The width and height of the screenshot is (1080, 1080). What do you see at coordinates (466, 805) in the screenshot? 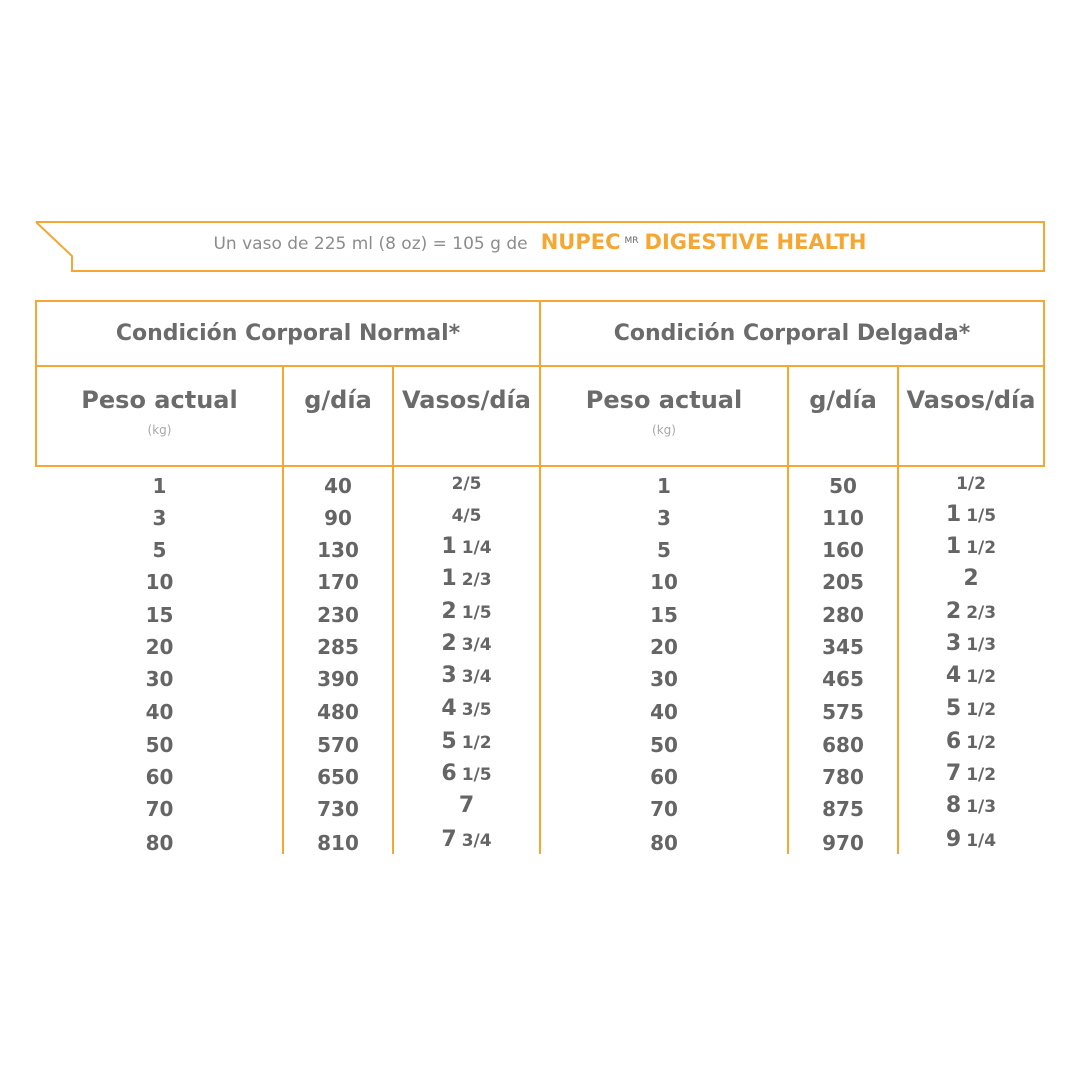
I see `cell-vasos-dia: 7` at bounding box center [466, 805].